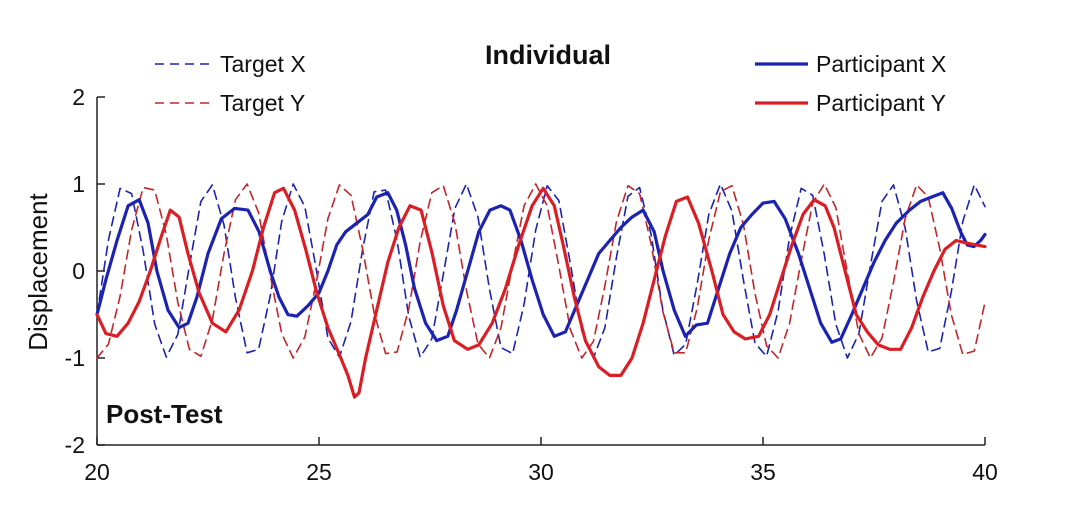 The height and width of the screenshot is (509, 1076). Describe the element at coordinates (97, 472) in the screenshot. I see `x-tick-label: 20` at that location.